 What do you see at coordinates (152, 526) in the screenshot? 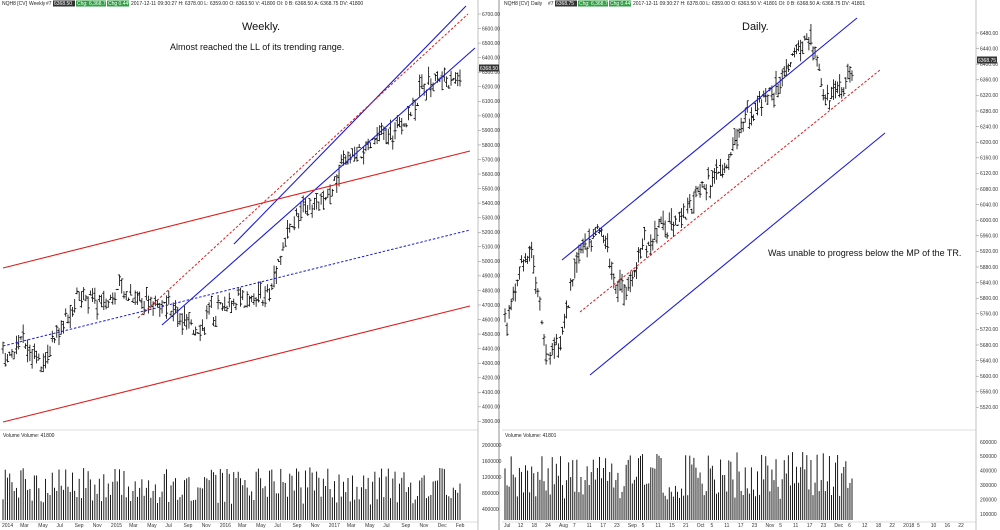
I see `time-axis-label: May` at bounding box center [152, 526].